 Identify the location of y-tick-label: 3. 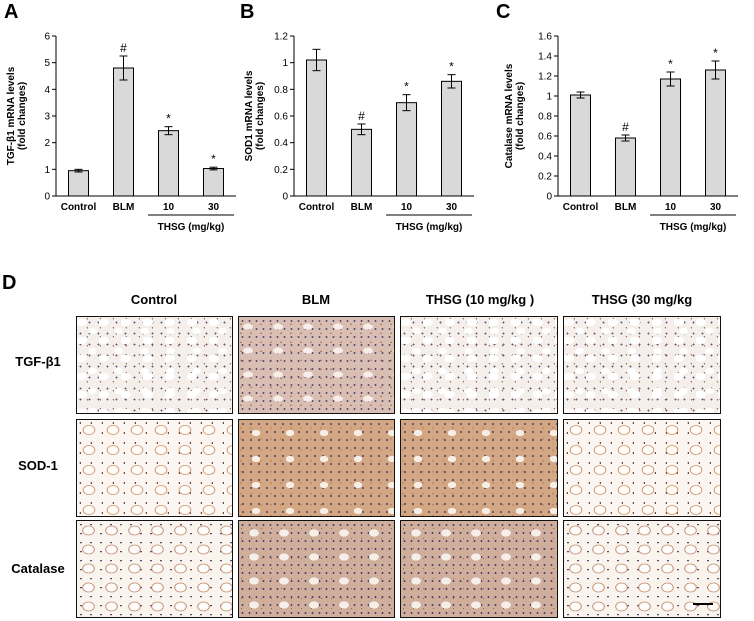
(47, 117).